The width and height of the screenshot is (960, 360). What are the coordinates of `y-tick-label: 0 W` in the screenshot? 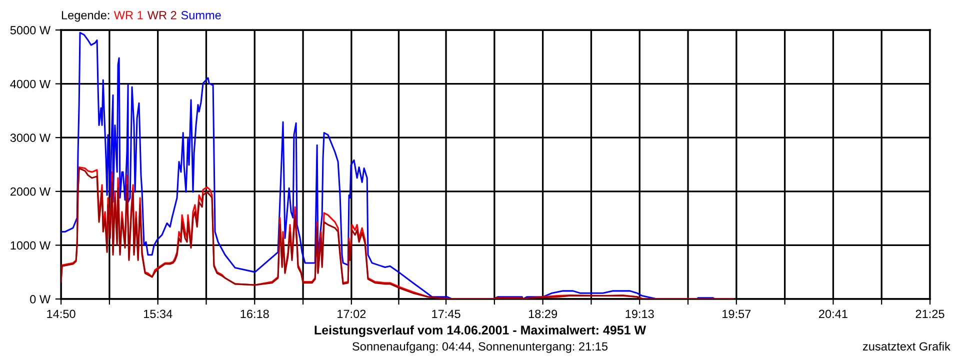 It's located at (40, 299).